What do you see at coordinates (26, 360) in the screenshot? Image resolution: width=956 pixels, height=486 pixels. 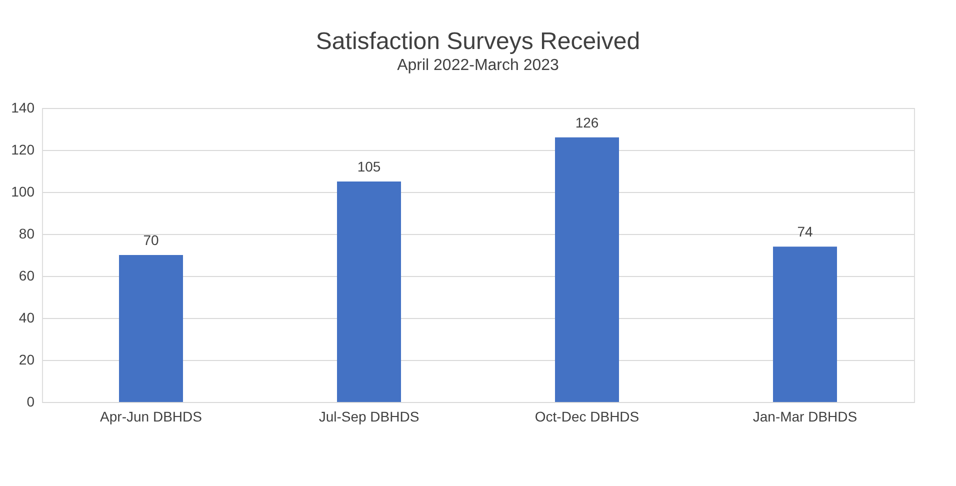 I see `y-tick-label: 20` at bounding box center [26, 360].